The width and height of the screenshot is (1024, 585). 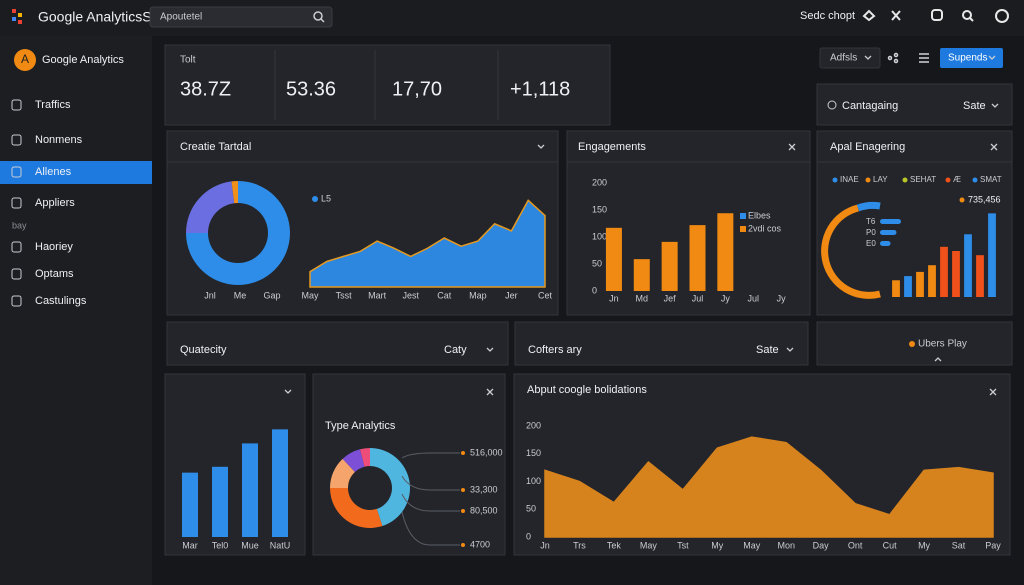 I want to click on x-tick-label: Jest, so click(x=410, y=295).